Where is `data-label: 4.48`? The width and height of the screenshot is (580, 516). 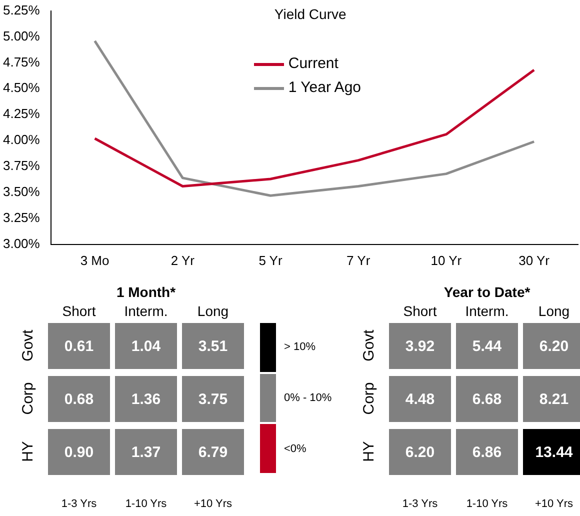 data-label: 4.48 is located at coordinates (420, 399).